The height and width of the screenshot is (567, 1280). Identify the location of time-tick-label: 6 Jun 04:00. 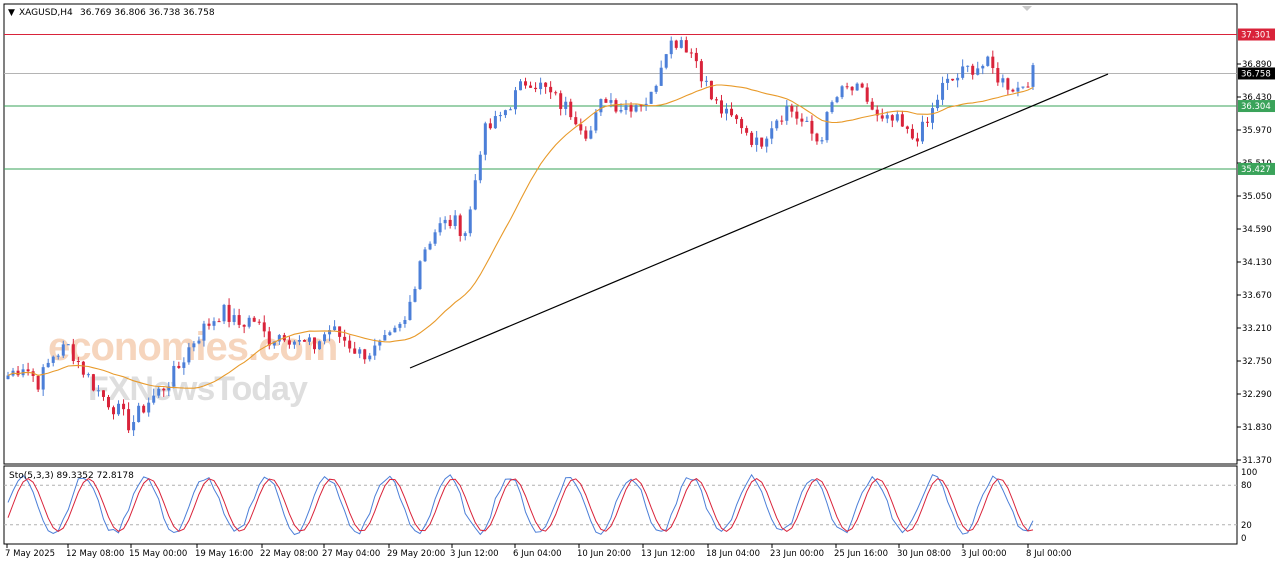
(537, 554).